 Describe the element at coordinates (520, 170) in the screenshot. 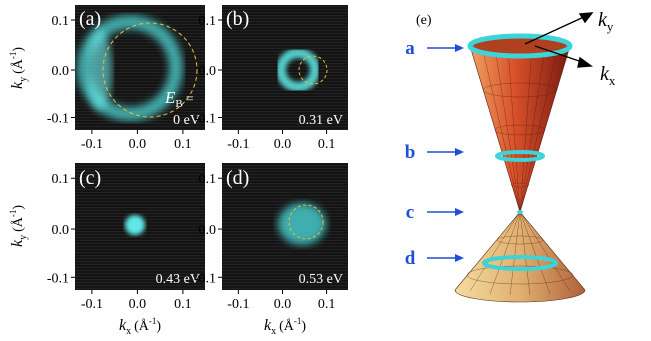

I see `cone-mesh` at that location.